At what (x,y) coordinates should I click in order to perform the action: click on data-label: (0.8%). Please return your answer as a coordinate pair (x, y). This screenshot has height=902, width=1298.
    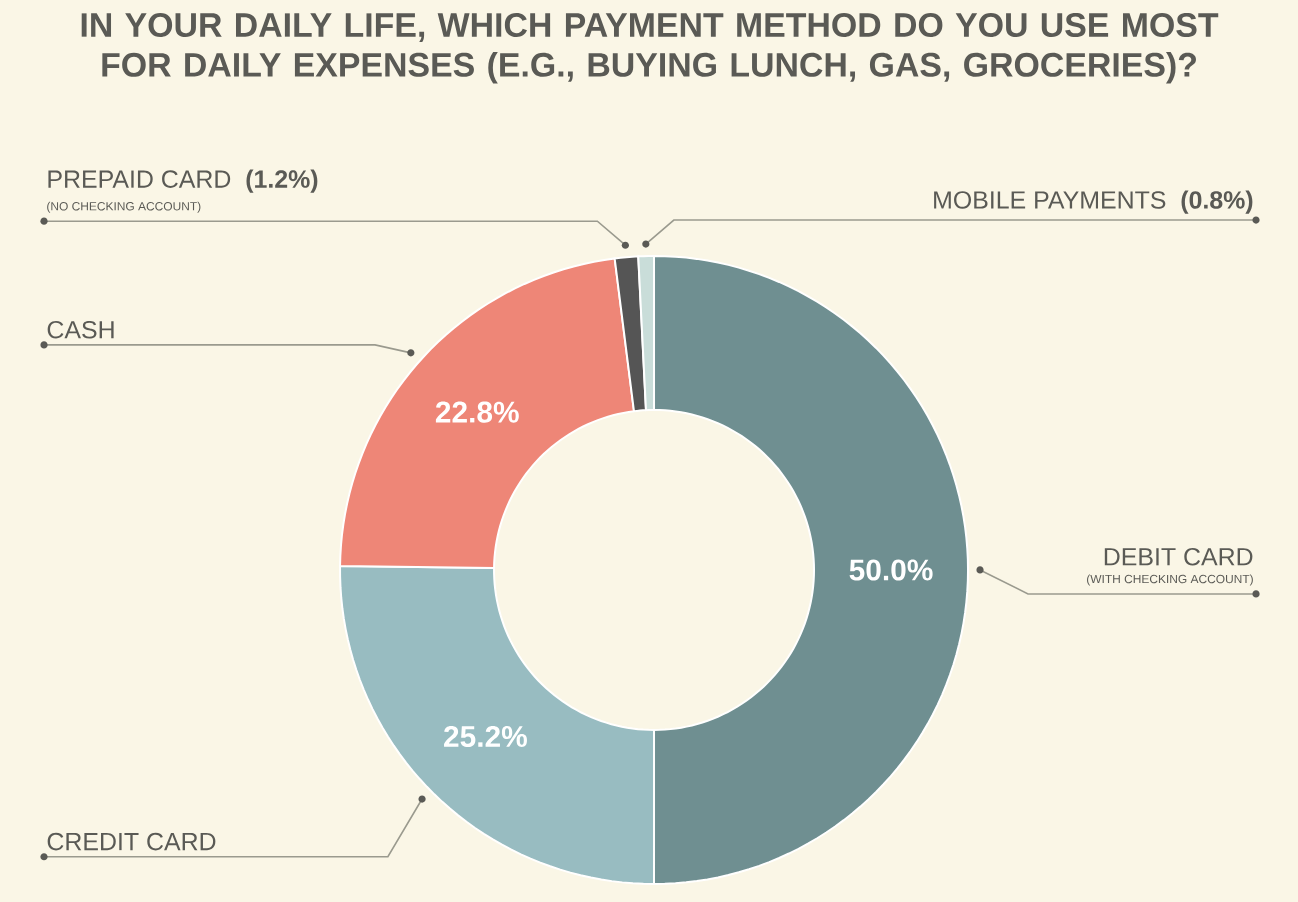
    Looking at the image, I should click on (1217, 202).